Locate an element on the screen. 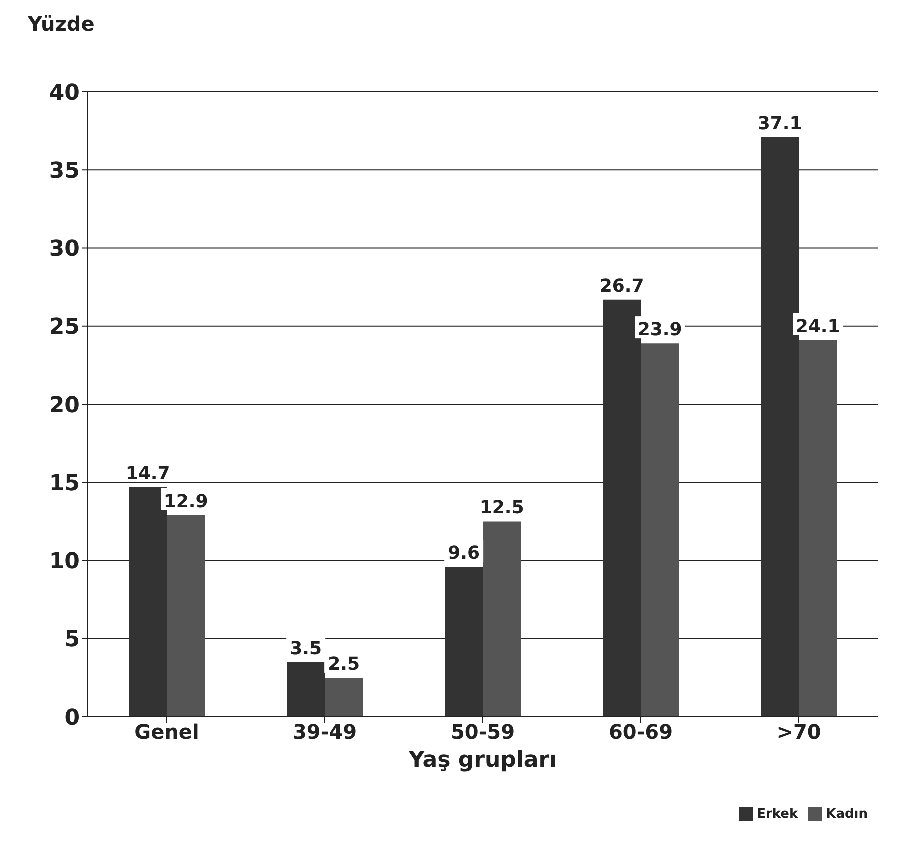  data-label: 24.1 is located at coordinates (818, 327).